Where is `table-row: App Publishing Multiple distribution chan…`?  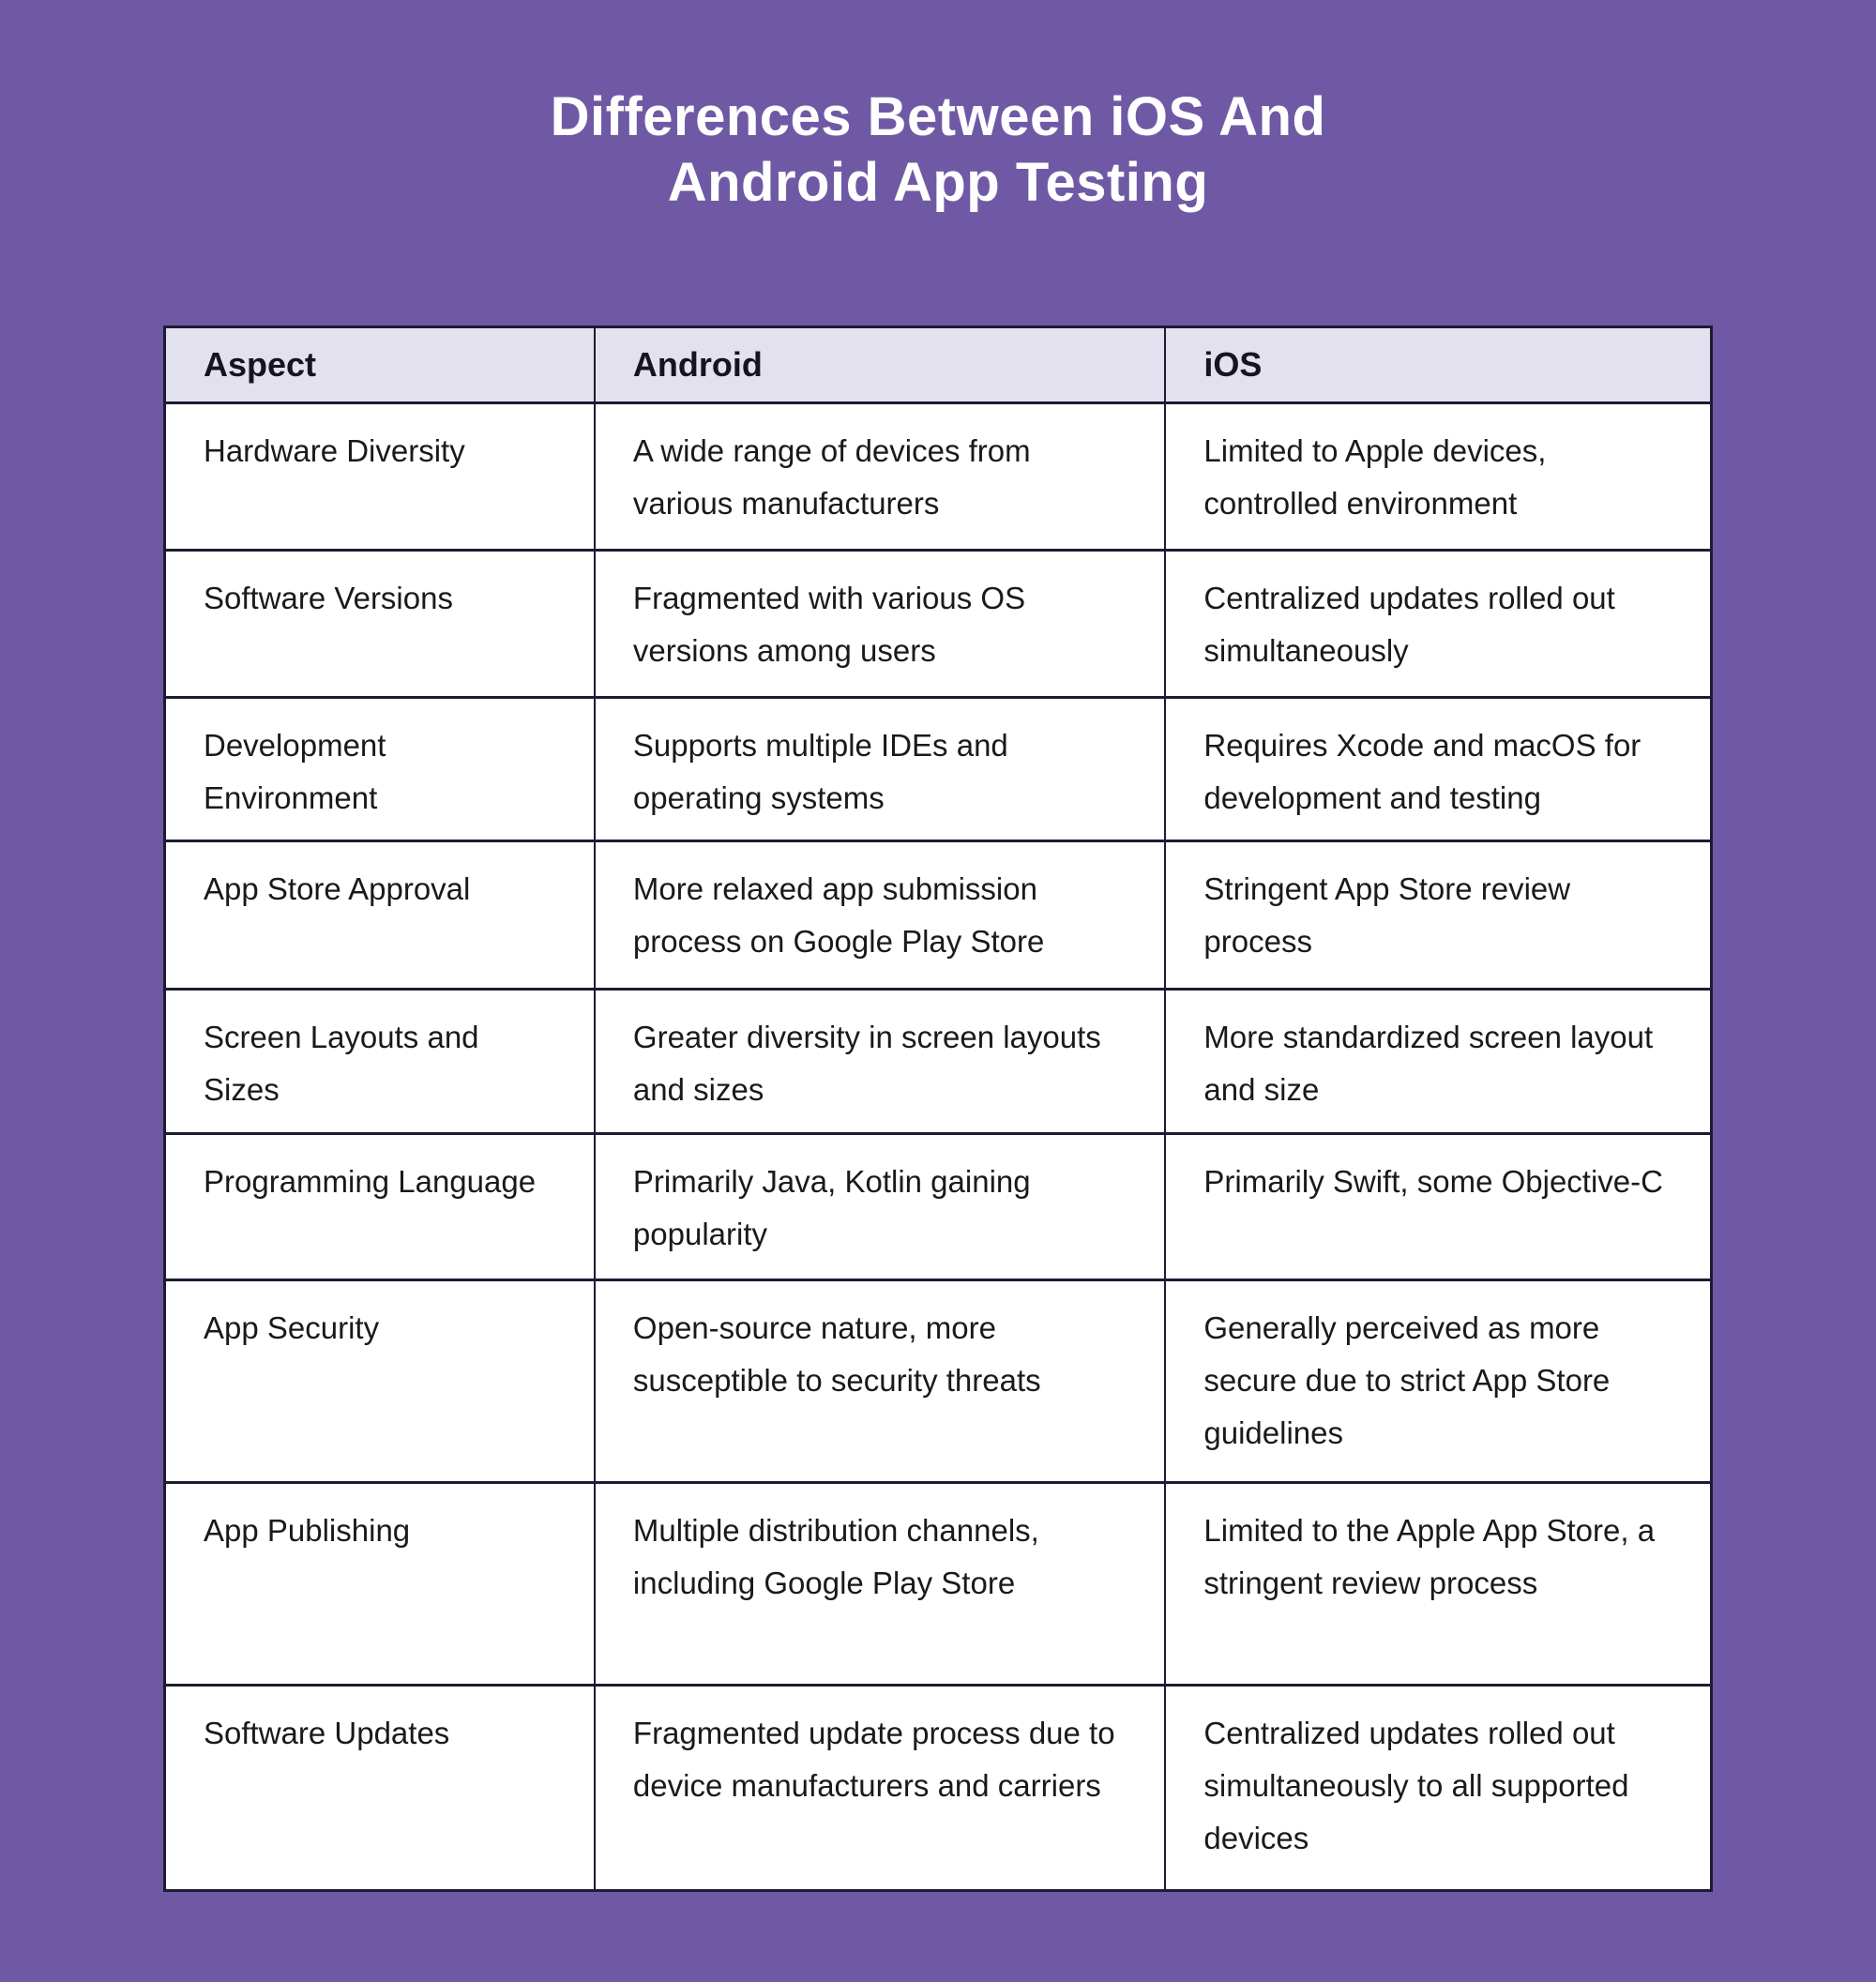 table-row: App Publishing Multiple distribution chan… is located at coordinates (938, 1584).